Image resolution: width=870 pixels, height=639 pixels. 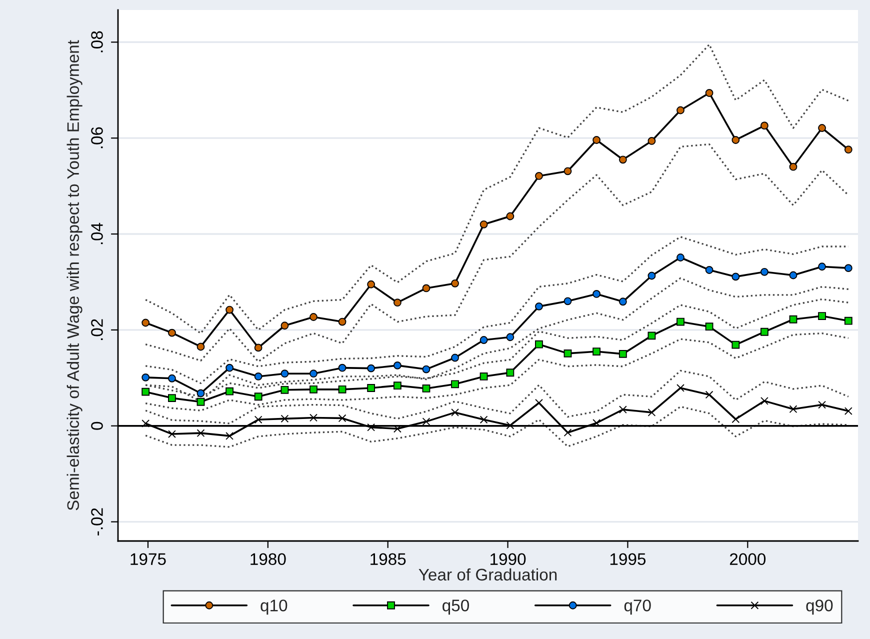 What do you see at coordinates (274, 607) in the screenshot?
I see `legend-label: q10` at bounding box center [274, 607].